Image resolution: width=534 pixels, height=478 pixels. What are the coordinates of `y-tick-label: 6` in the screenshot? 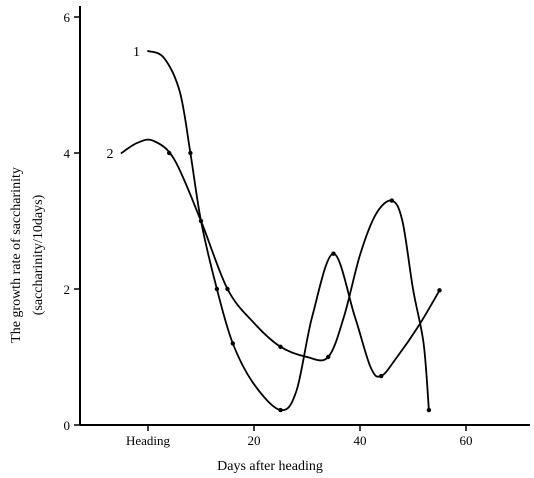 It's located at (67, 17).